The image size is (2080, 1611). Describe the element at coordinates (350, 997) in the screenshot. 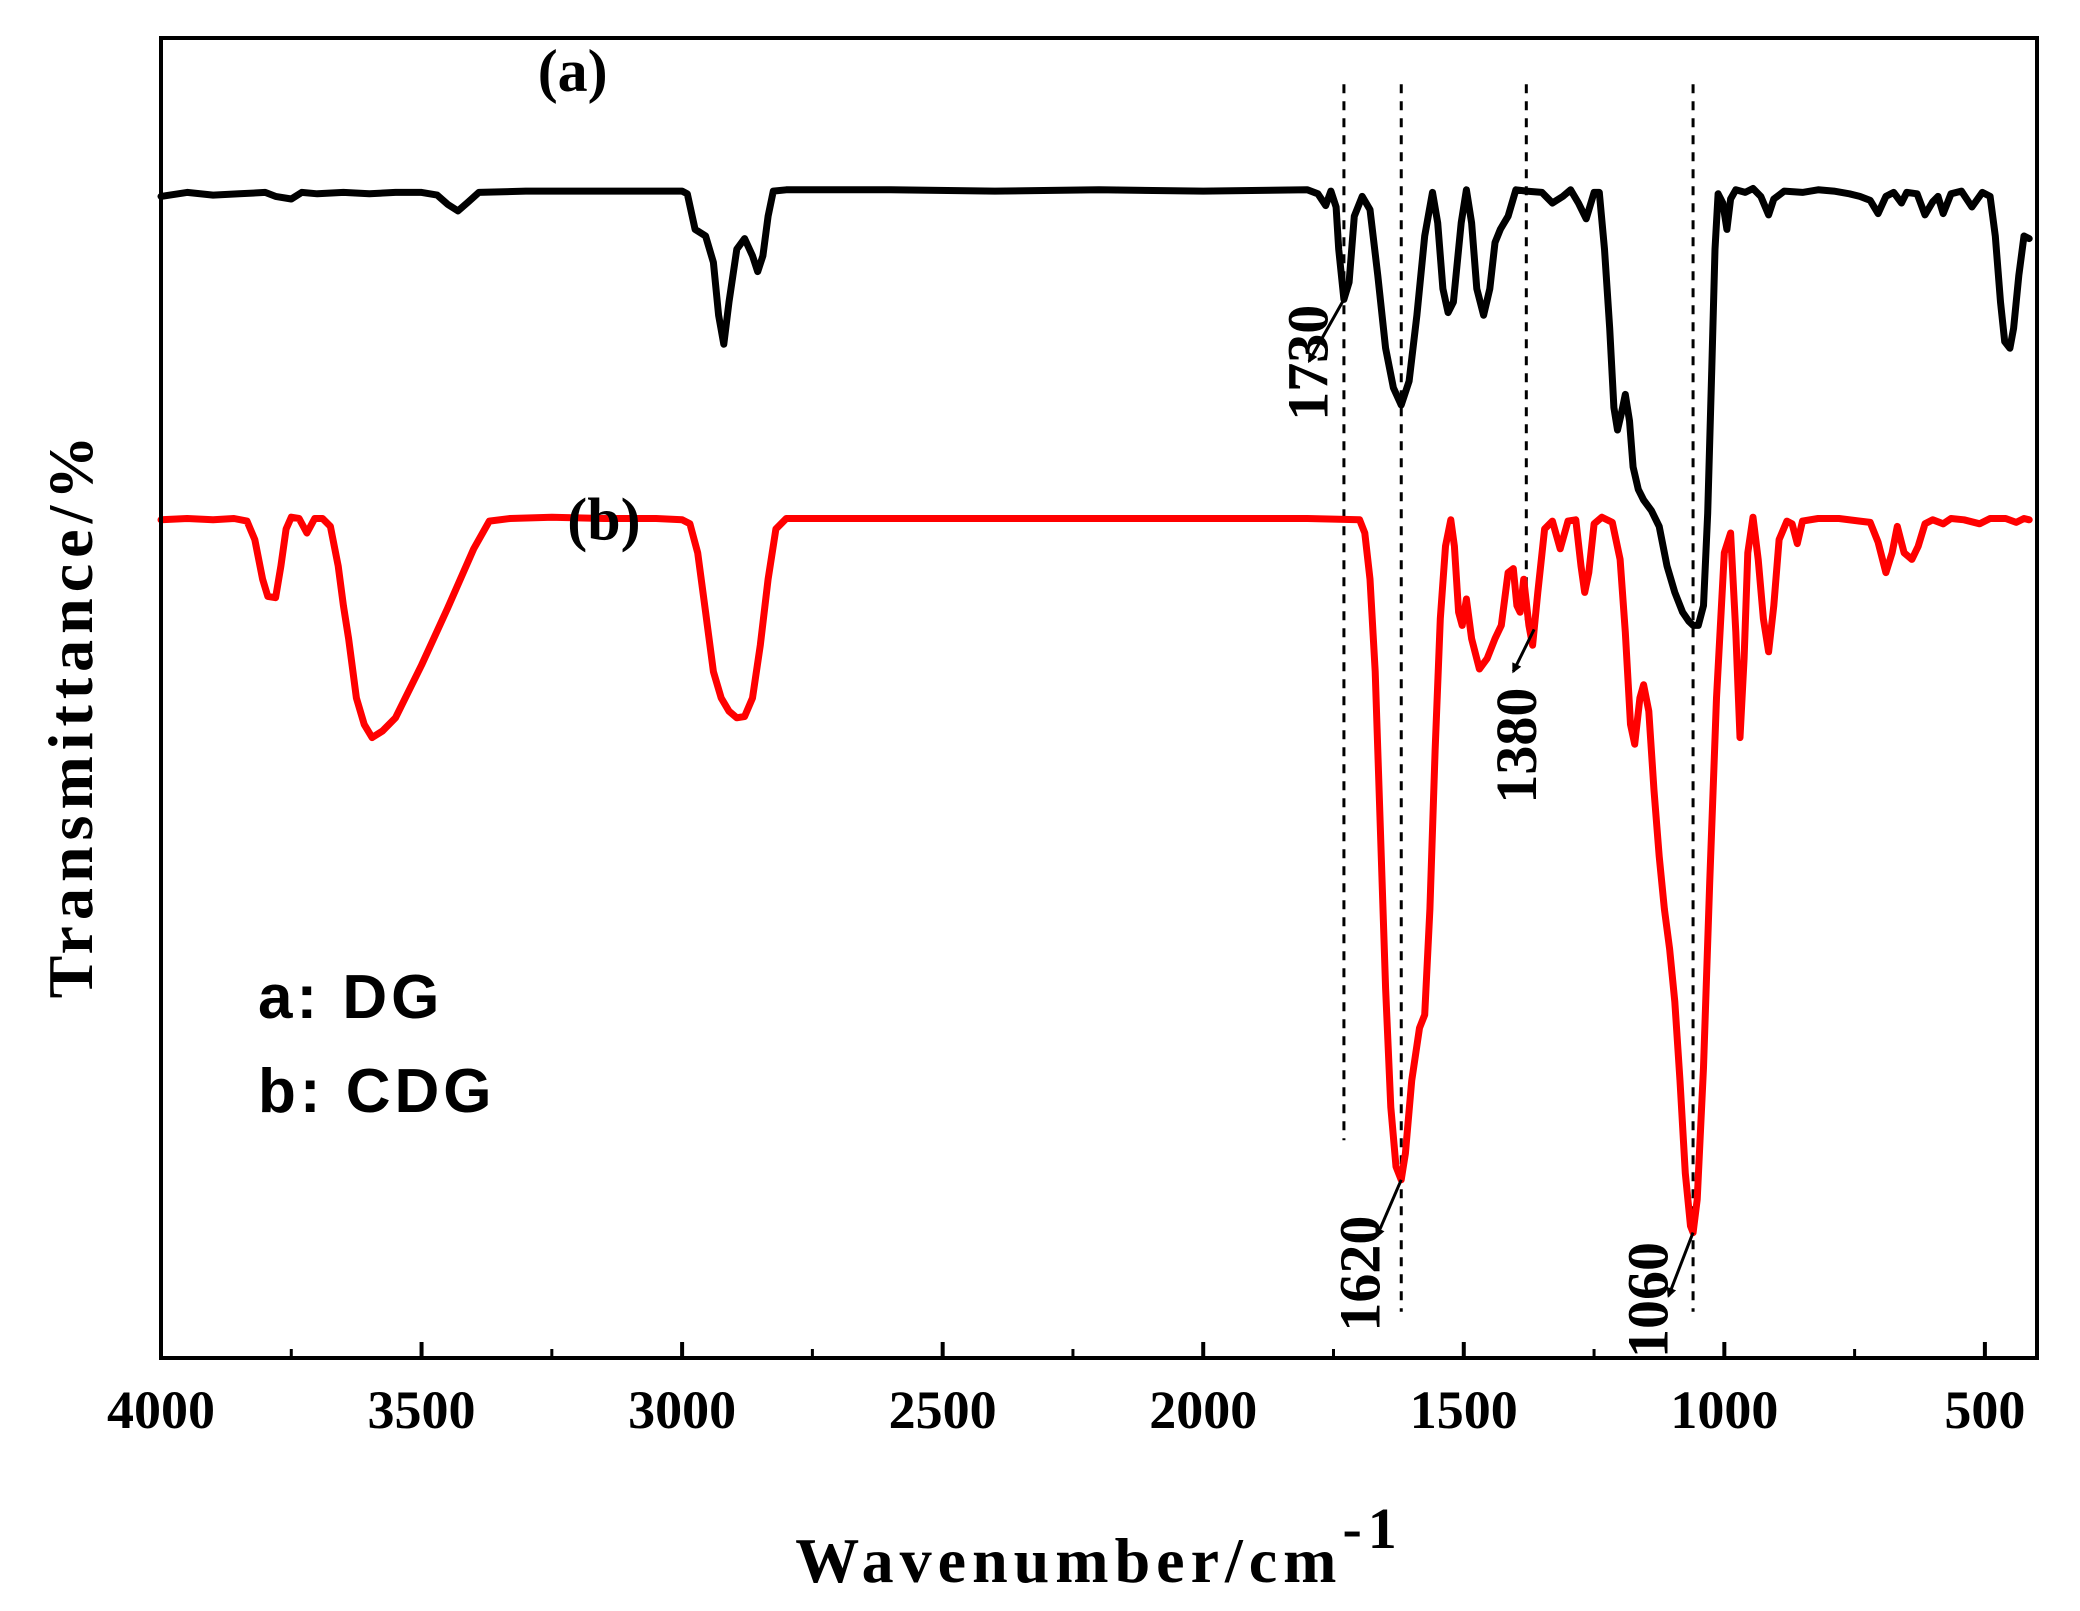

I see `legend-entry-a: a: DG` at that location.